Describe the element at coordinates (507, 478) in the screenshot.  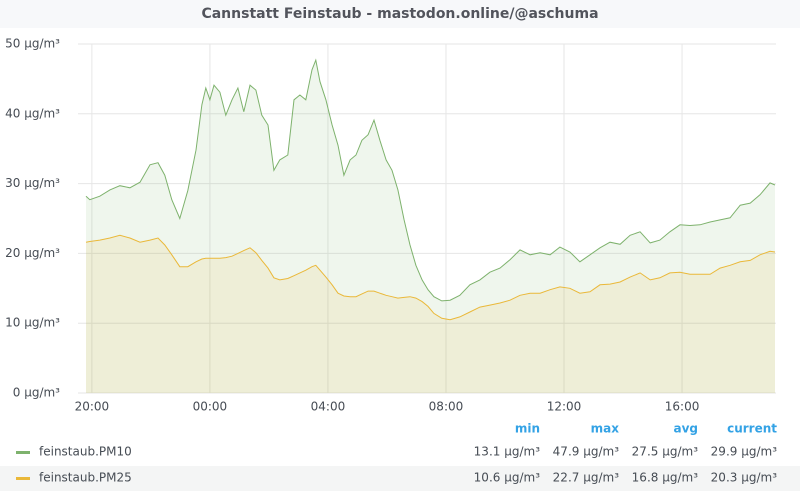
I see `legend-value: 10.6 µg/m³` at that location.